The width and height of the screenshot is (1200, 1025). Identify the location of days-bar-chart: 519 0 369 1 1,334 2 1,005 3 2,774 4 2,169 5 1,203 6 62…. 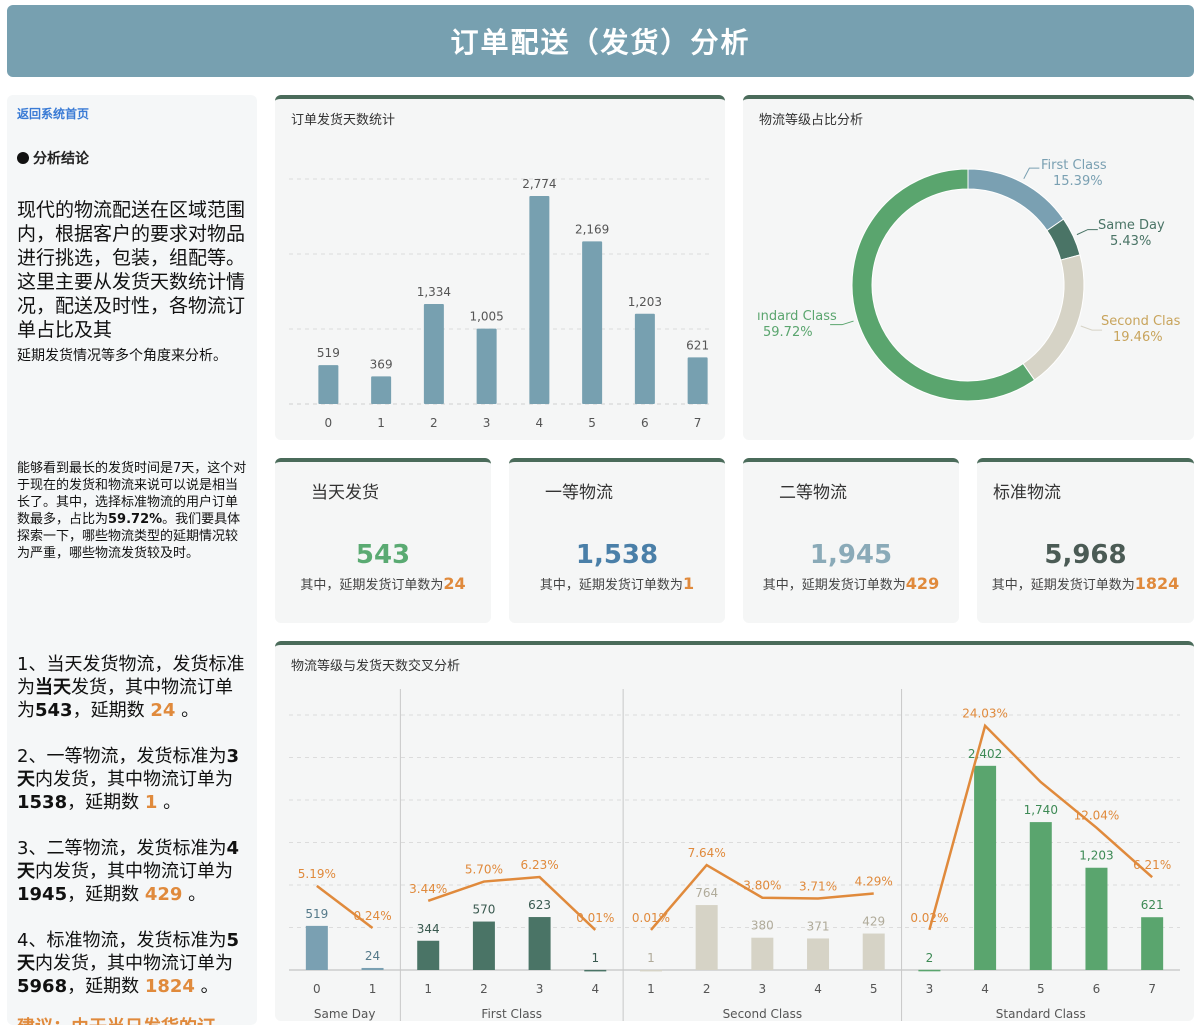
(500, 303).